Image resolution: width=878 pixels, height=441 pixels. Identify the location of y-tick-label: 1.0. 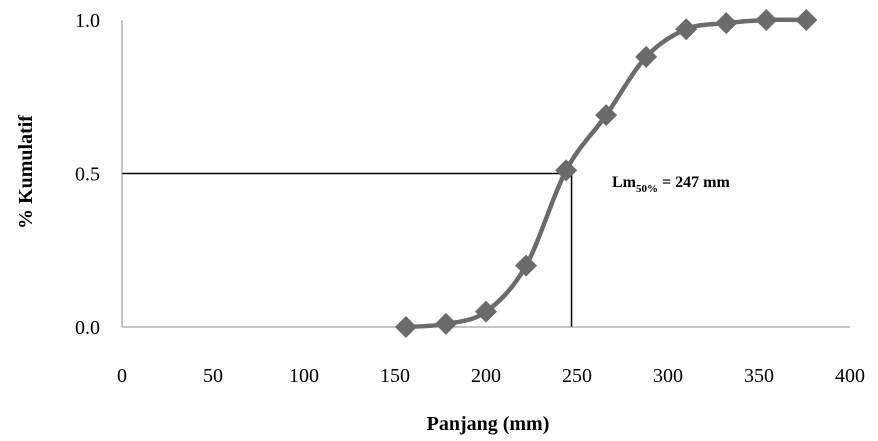
(87, 21).